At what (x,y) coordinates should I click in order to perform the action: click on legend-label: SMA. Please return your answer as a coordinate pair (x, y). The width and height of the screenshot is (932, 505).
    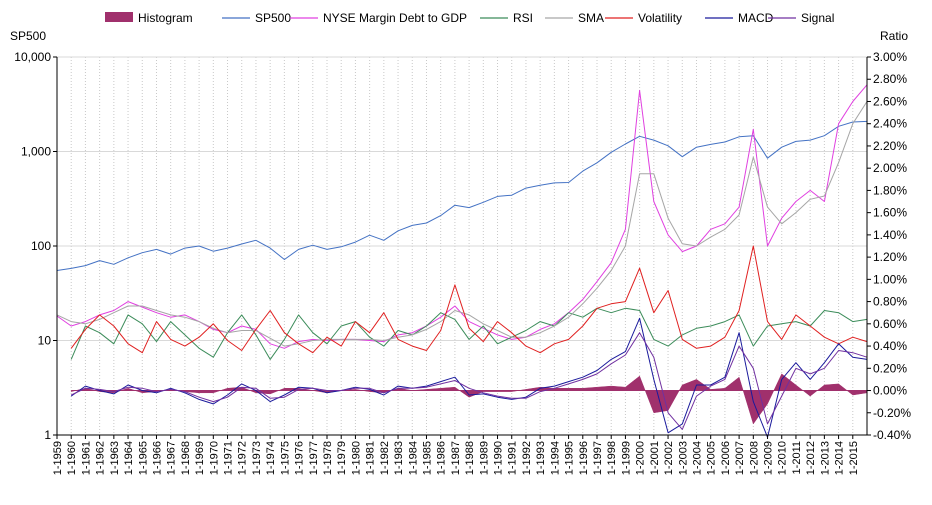
    Looking at the image, I should click on (591, 18).